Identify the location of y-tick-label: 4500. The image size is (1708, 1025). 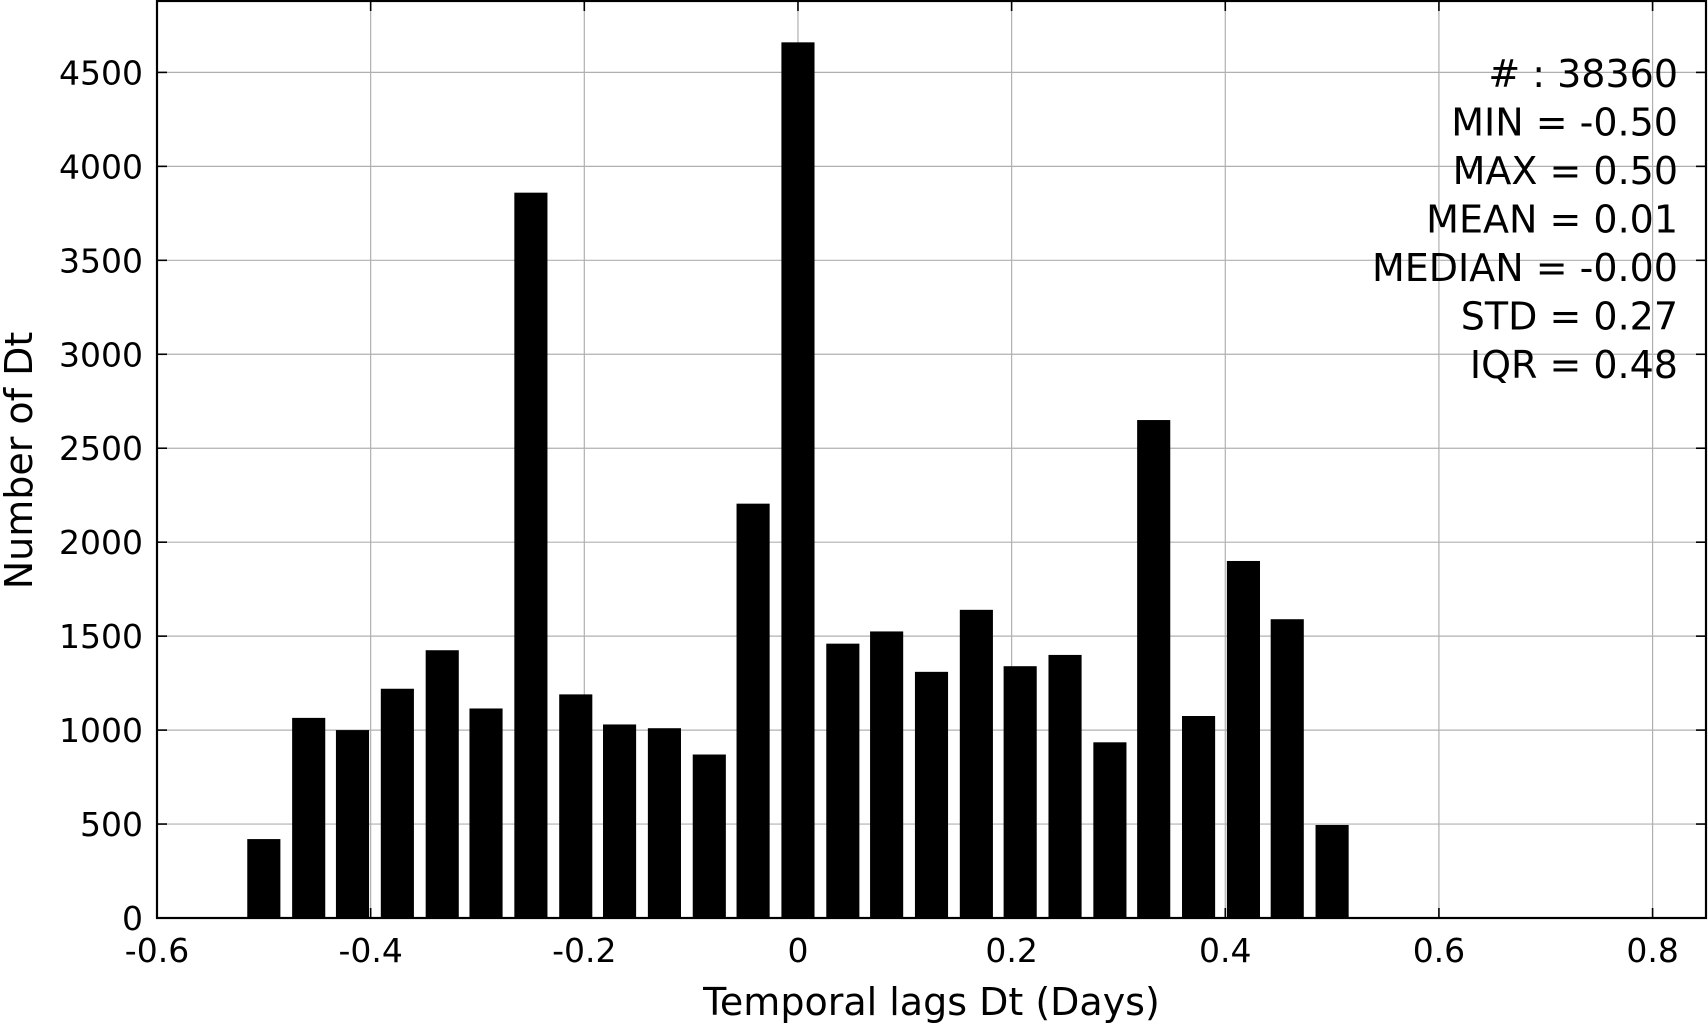
(101, 72).